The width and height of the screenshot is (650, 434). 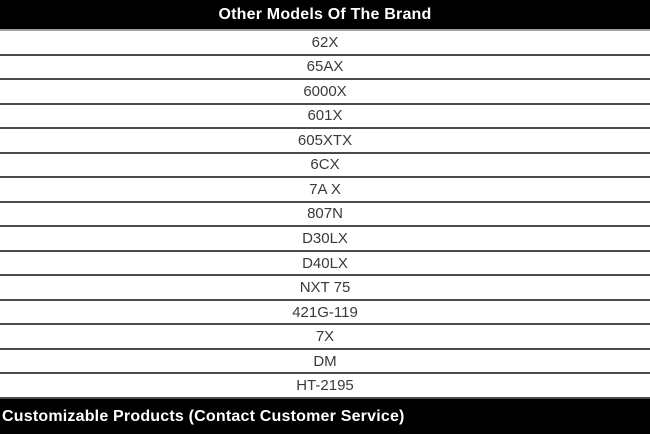 I want to click on table-row: 7X, so click(x=325, y=337).